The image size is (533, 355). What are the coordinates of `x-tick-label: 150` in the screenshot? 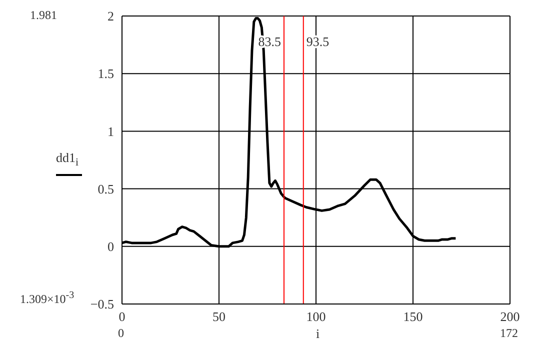 It's located at (413, 316).